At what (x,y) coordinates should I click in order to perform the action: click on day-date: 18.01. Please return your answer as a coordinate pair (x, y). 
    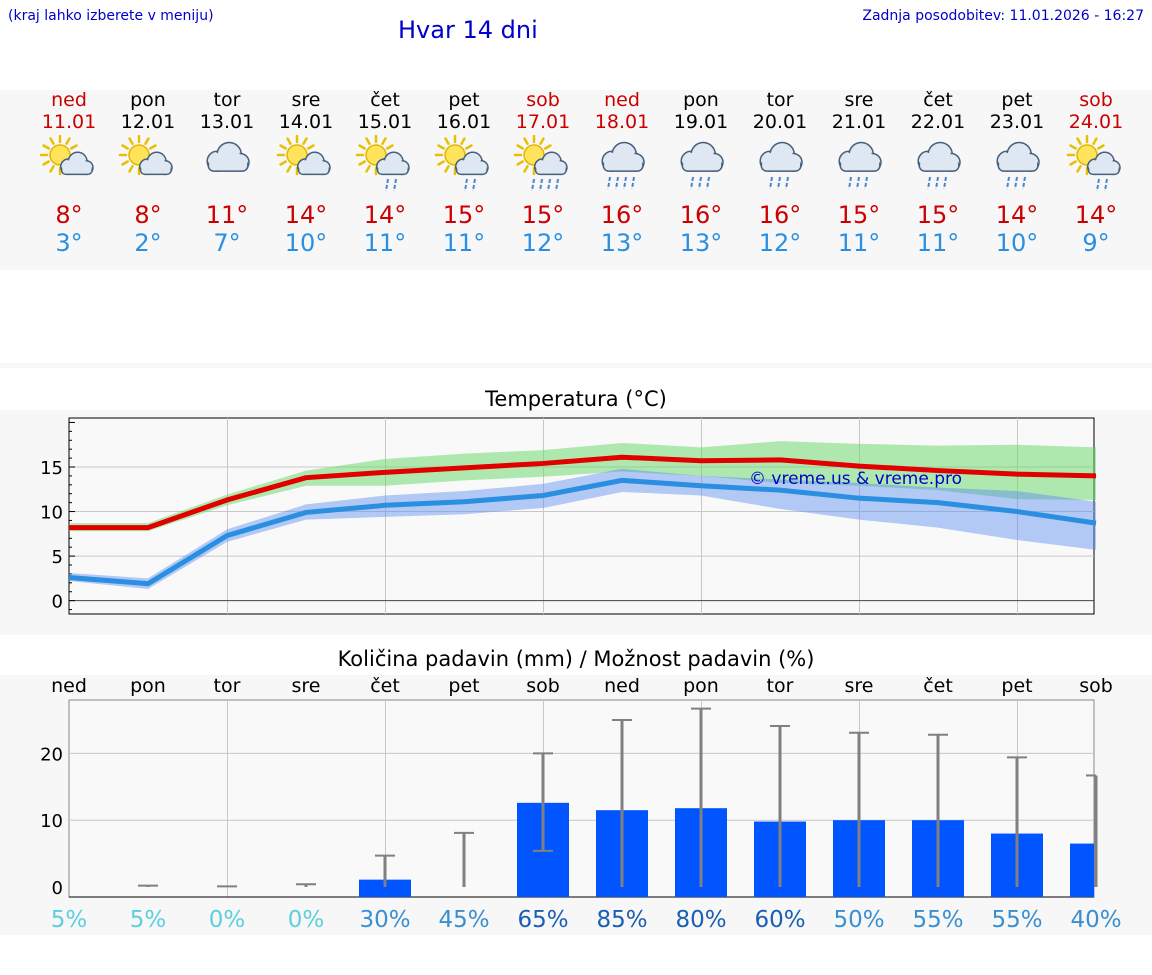
    Looking at the image, I should click on (622, 122).